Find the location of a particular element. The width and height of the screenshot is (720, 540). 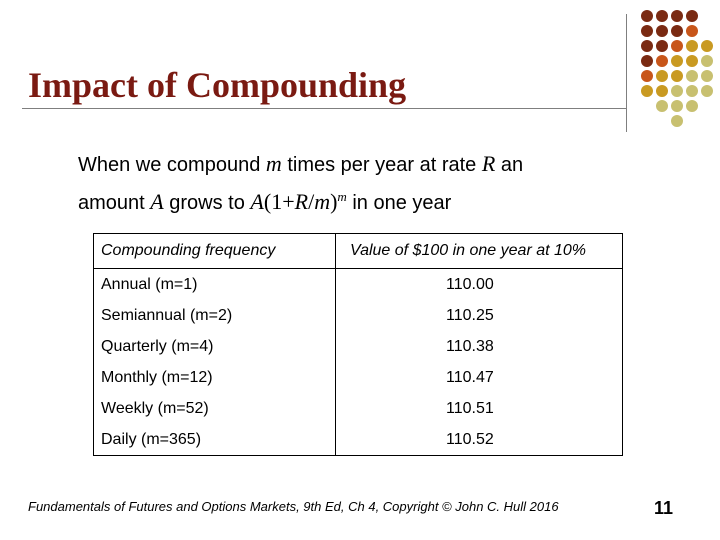

growth-formula: A(1+R/m)m is located at coordinates (298, 201).